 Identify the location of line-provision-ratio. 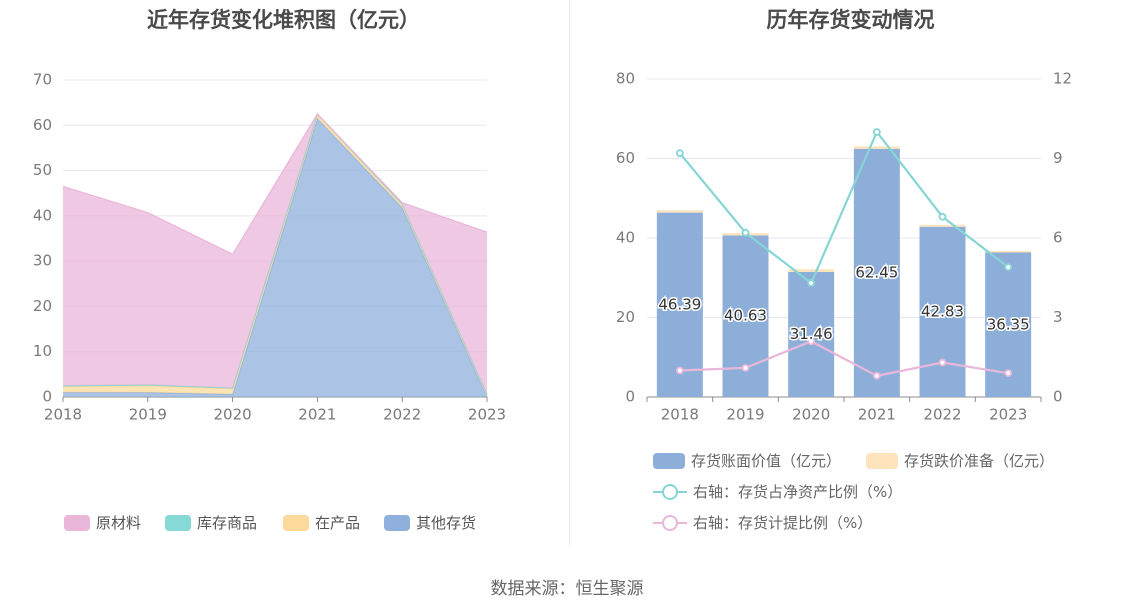
(844, 358).